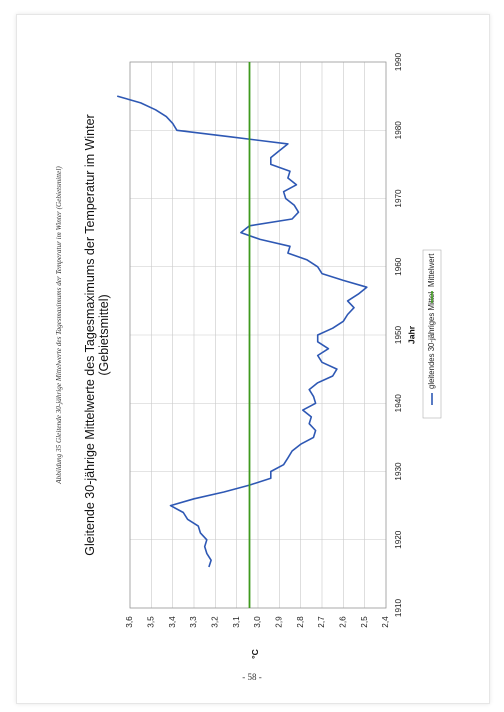 This screenshot has width=504, height=712. Describe the element at coordinates (279, 622) in the screenshot. I see `value-tick-label: 2,9` at that location.